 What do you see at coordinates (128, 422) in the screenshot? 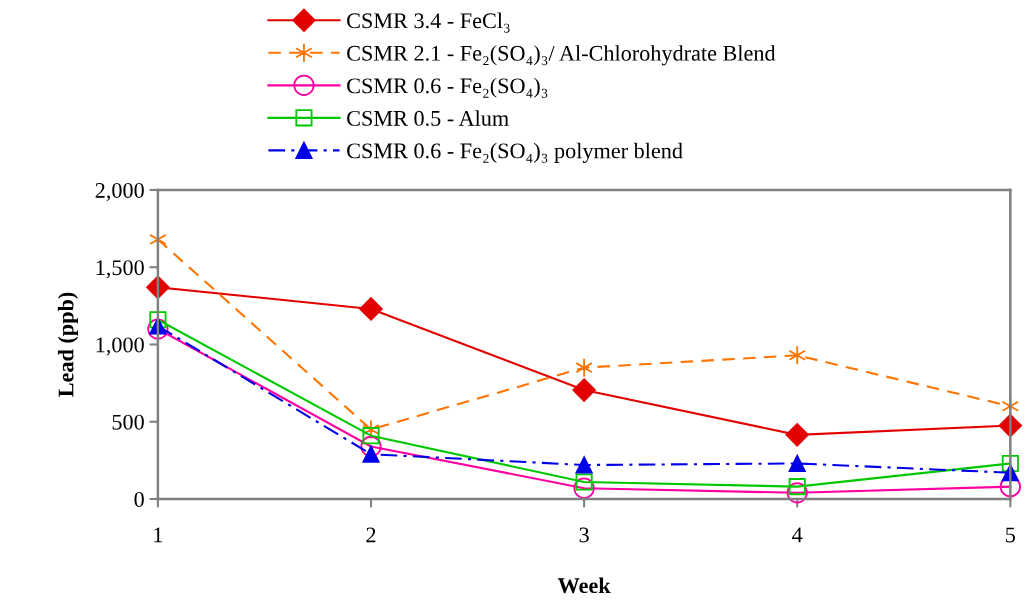
I see `y-tick-label: 500` at bounding box center [128, 422].